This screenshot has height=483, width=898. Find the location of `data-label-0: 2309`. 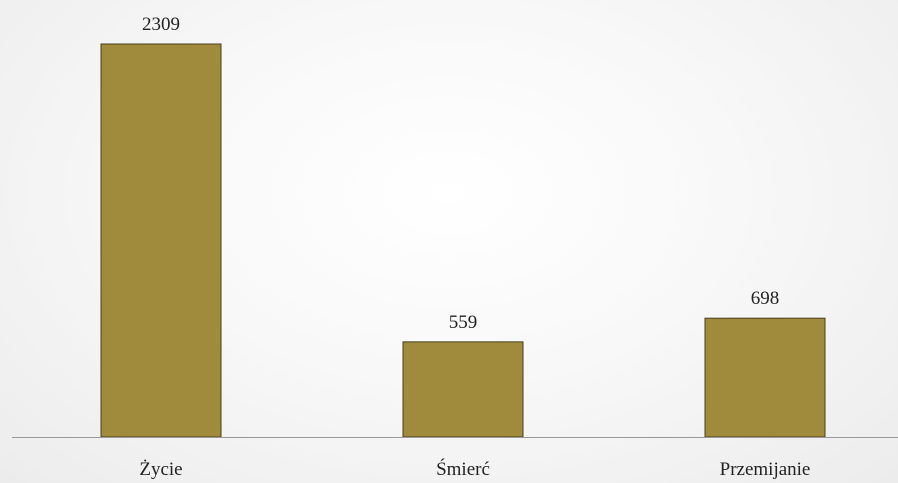

data-label-0: 2309 is located at coordinates (161, 24).